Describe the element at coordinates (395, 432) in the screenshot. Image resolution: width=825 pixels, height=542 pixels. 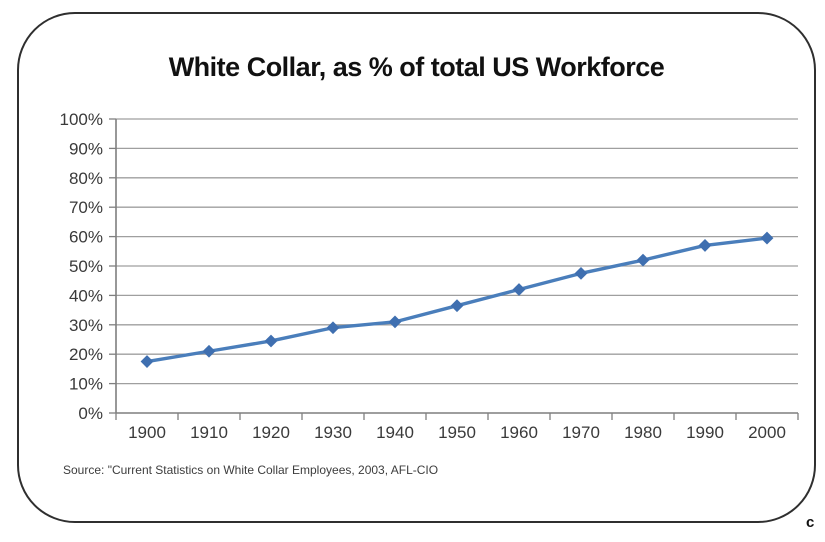
I see `x-axis-label: 1940` at that location.